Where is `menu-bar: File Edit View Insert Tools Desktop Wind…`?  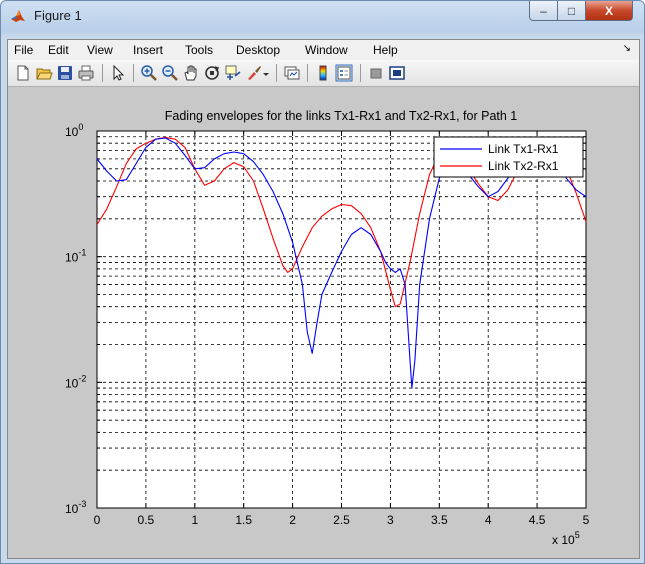 menu-bar: File Edit View Insert Tools Desktop Wind… is located at coordinates (323, 50).